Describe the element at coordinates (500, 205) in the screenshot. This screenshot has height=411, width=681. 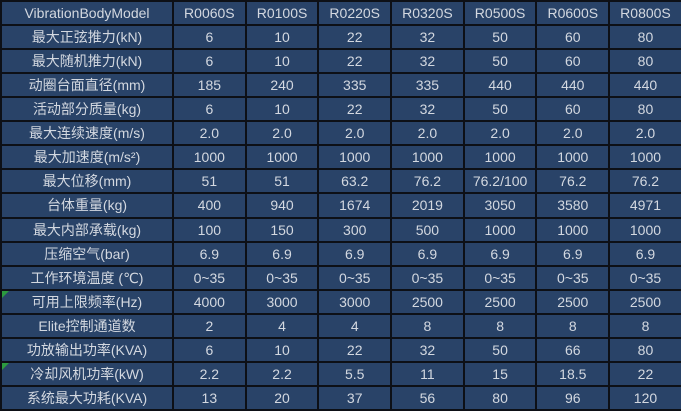
I see `spec-value-cell: 3050` at that location.